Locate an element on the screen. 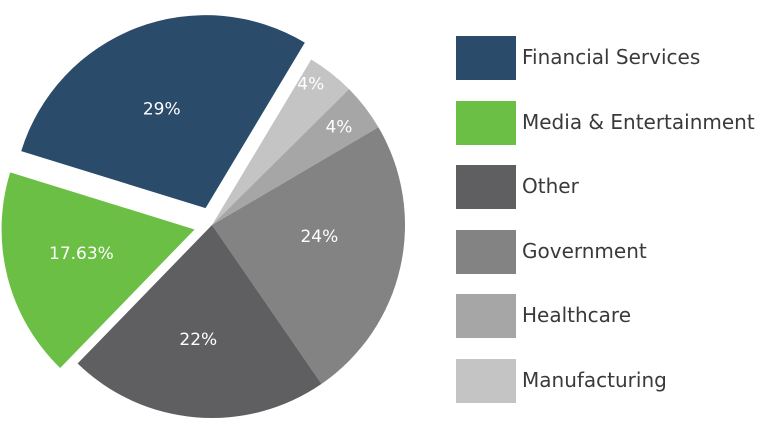 This screenshot has height=433, width=768. pie-slice-other is located at coordinates (199, 322).